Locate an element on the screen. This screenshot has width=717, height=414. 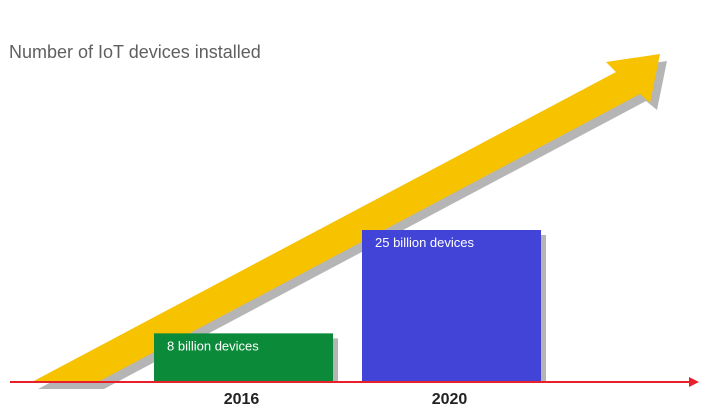
bar-label-2020: 25 billion devices is located at coordinates (425, 242).